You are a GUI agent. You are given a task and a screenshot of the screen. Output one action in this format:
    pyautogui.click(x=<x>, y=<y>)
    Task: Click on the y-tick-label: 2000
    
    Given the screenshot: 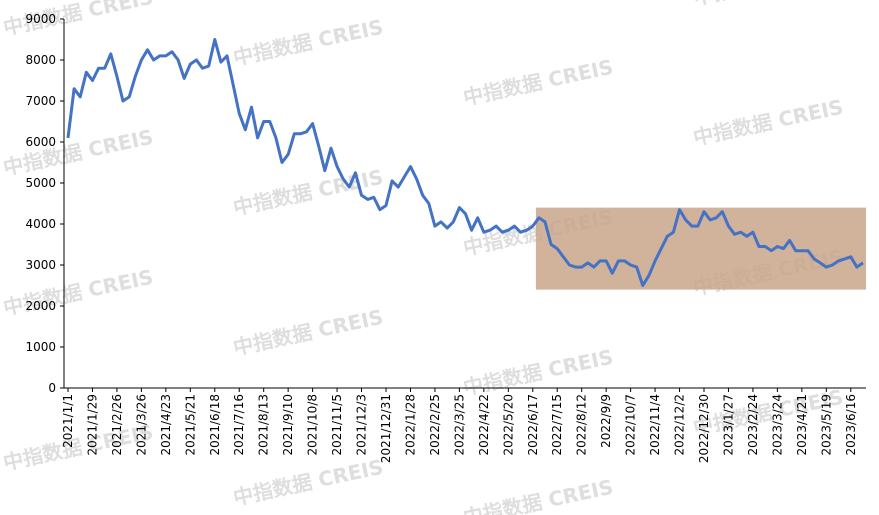 What is the action you would take?
    pyautogui.click(x=40, y=306)
    